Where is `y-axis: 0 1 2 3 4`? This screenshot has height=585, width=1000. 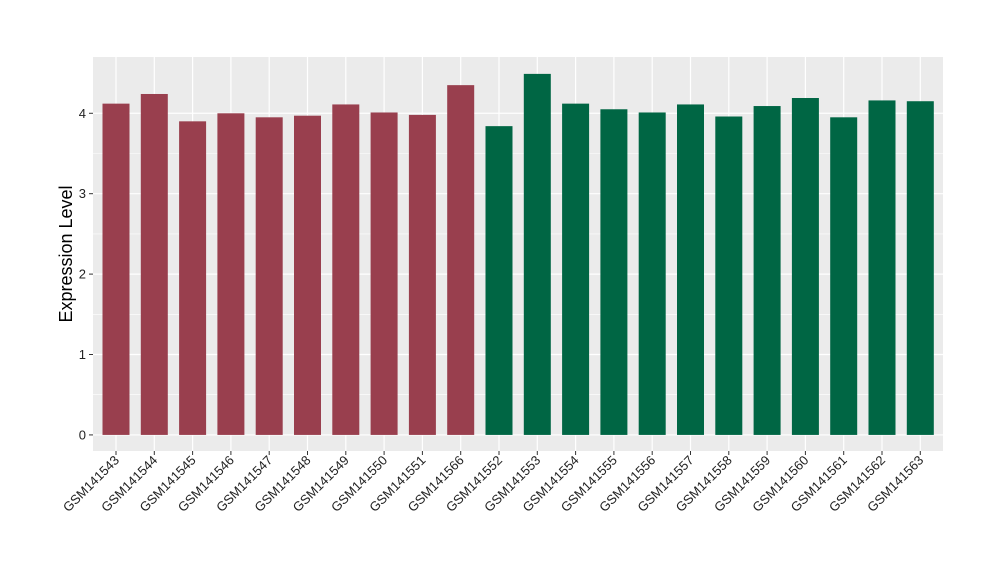
y-axis: 0 1 2 3 4 is located at coordinates (86, 274).